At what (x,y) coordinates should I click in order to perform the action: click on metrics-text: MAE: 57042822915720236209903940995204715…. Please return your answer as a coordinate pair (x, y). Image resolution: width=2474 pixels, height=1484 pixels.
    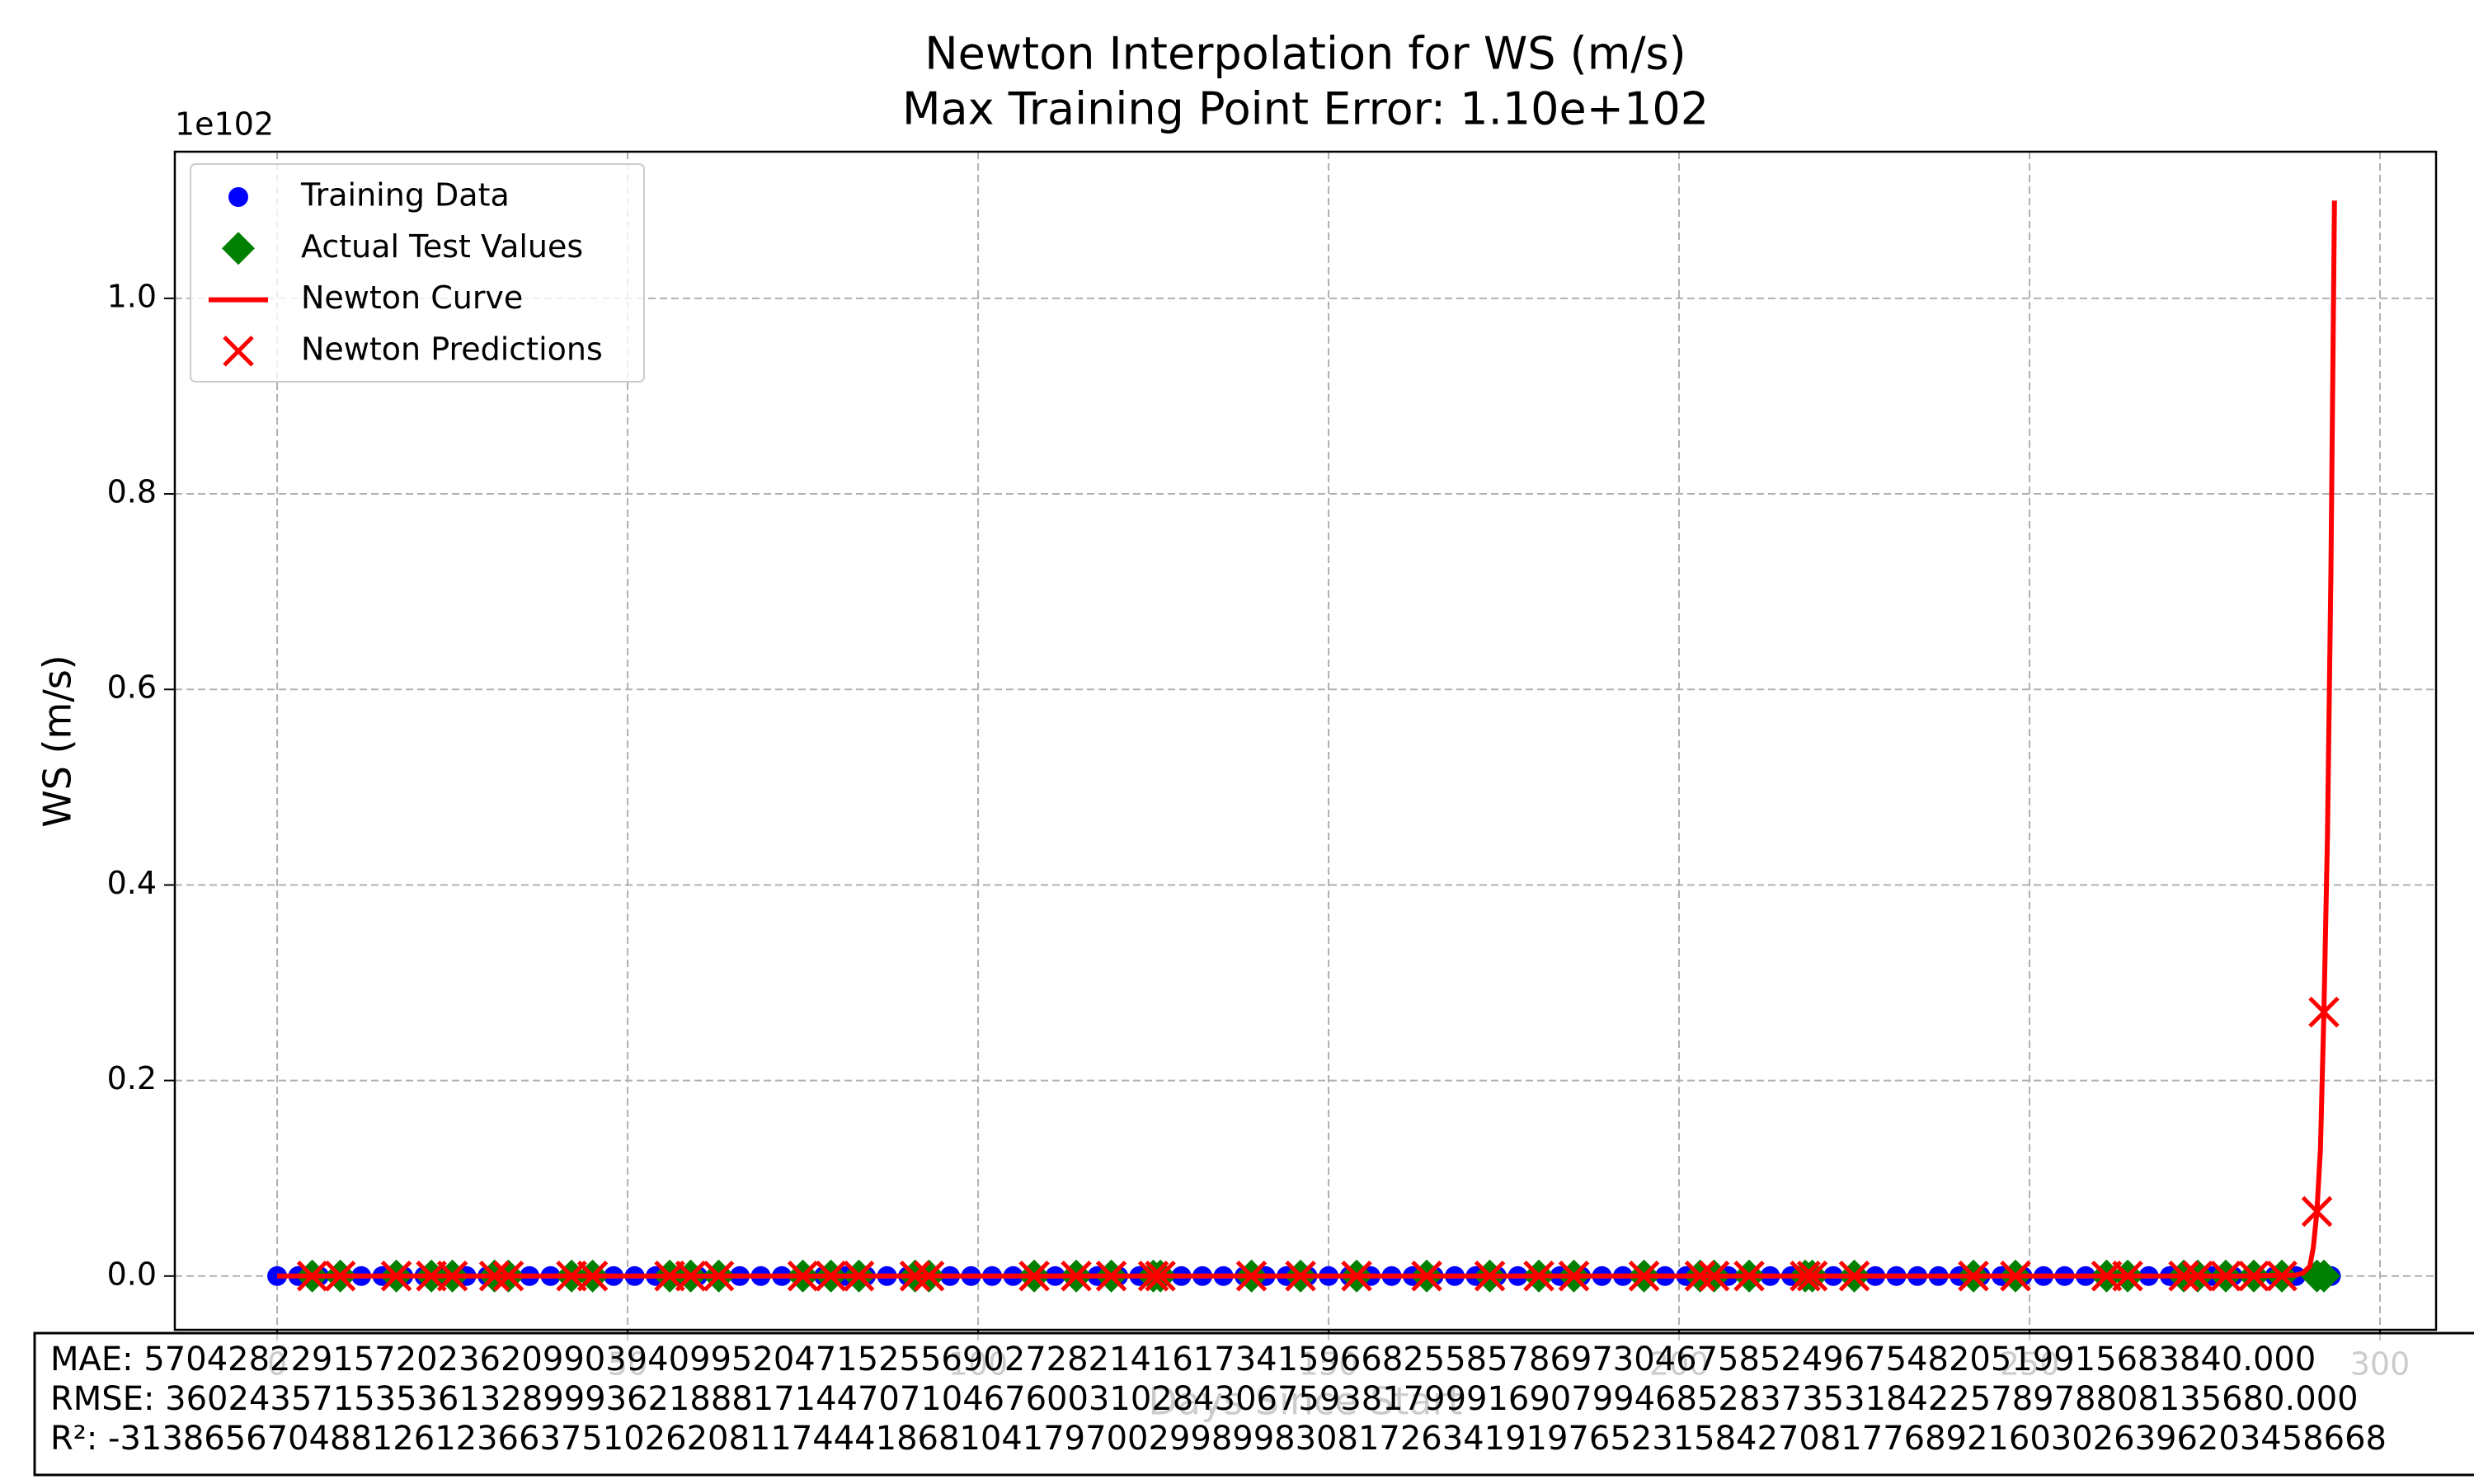
    Looking at the image, I should click on (1183, 1359).